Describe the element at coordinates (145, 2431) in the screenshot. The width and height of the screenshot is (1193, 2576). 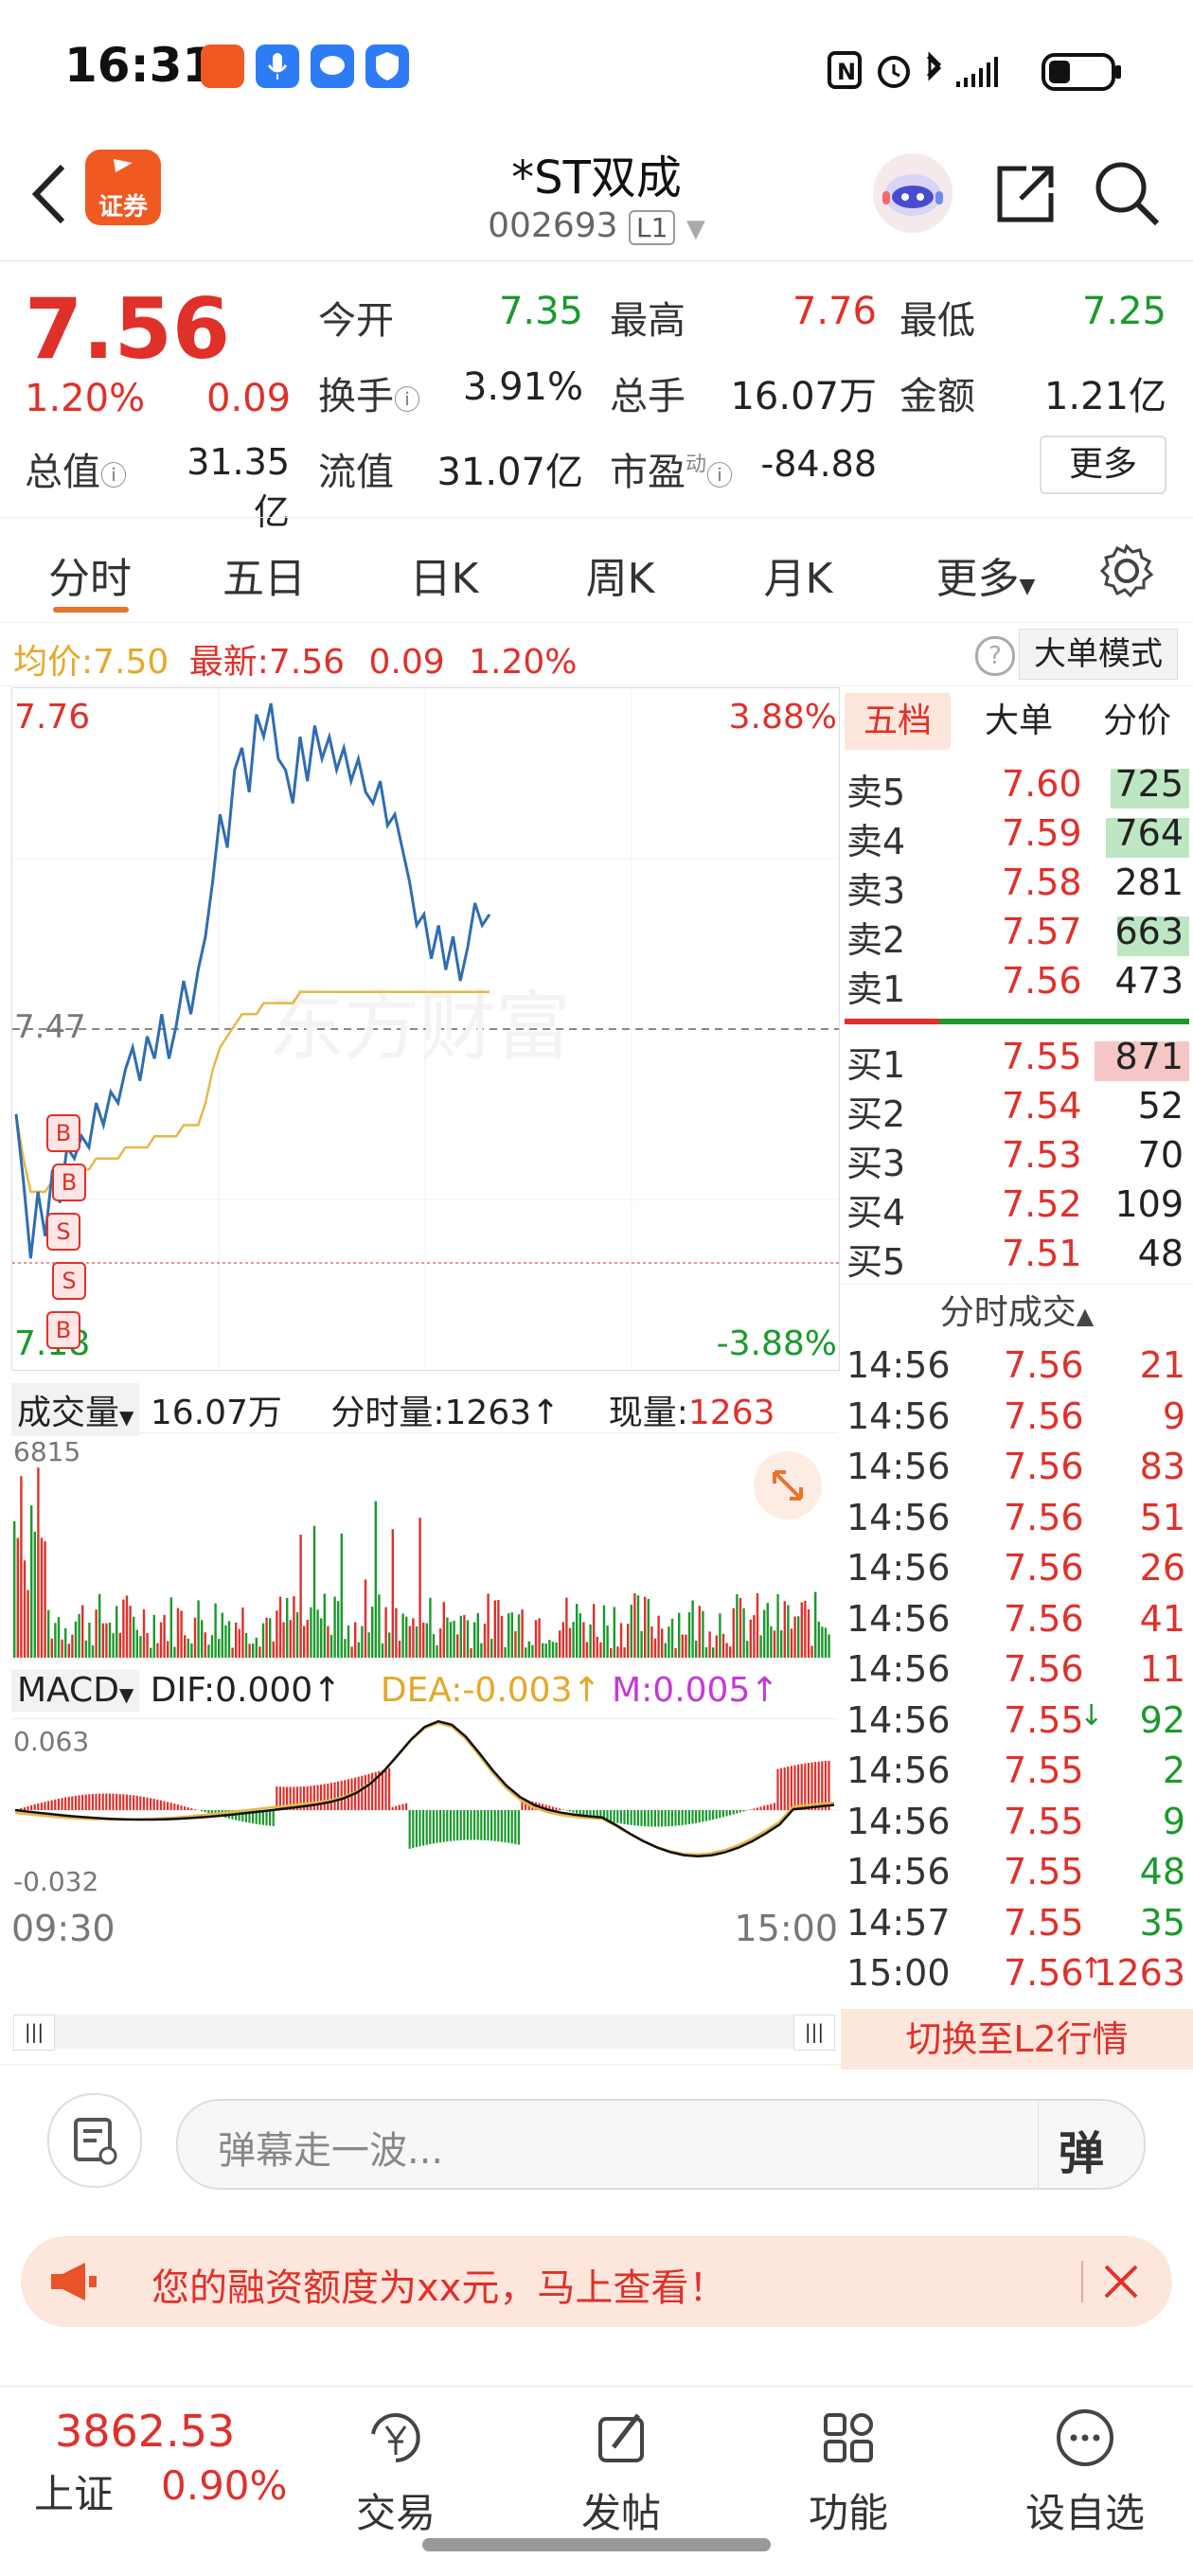
I see `index-value: 3862.53` at that location.